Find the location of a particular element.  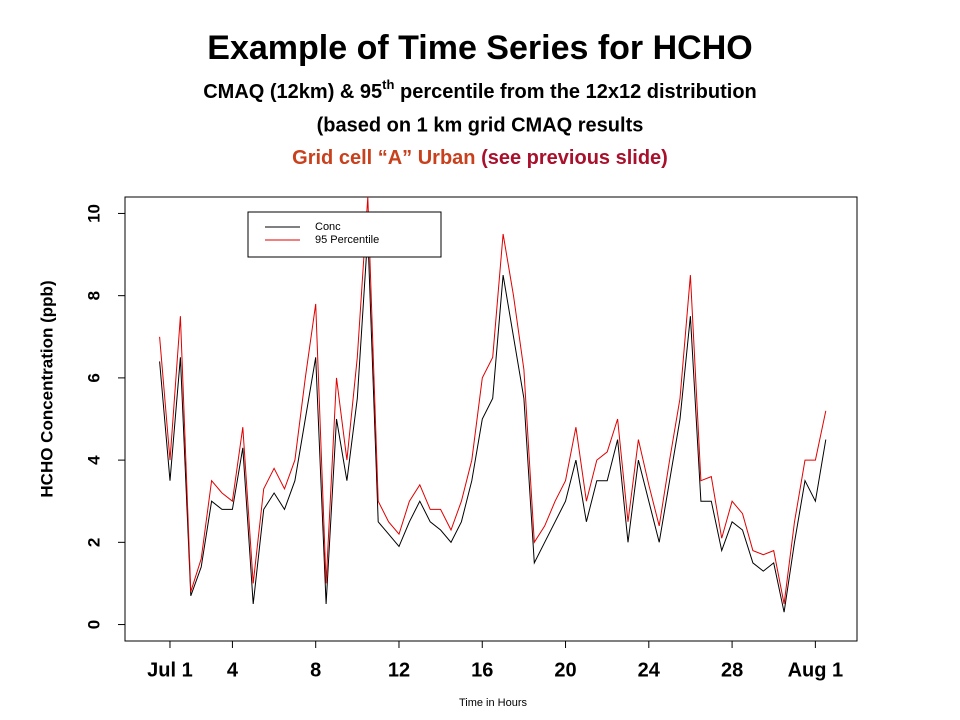

subtitle: Grid cell “A” Urban (see previous slide) is located at coordinates (480, 158).